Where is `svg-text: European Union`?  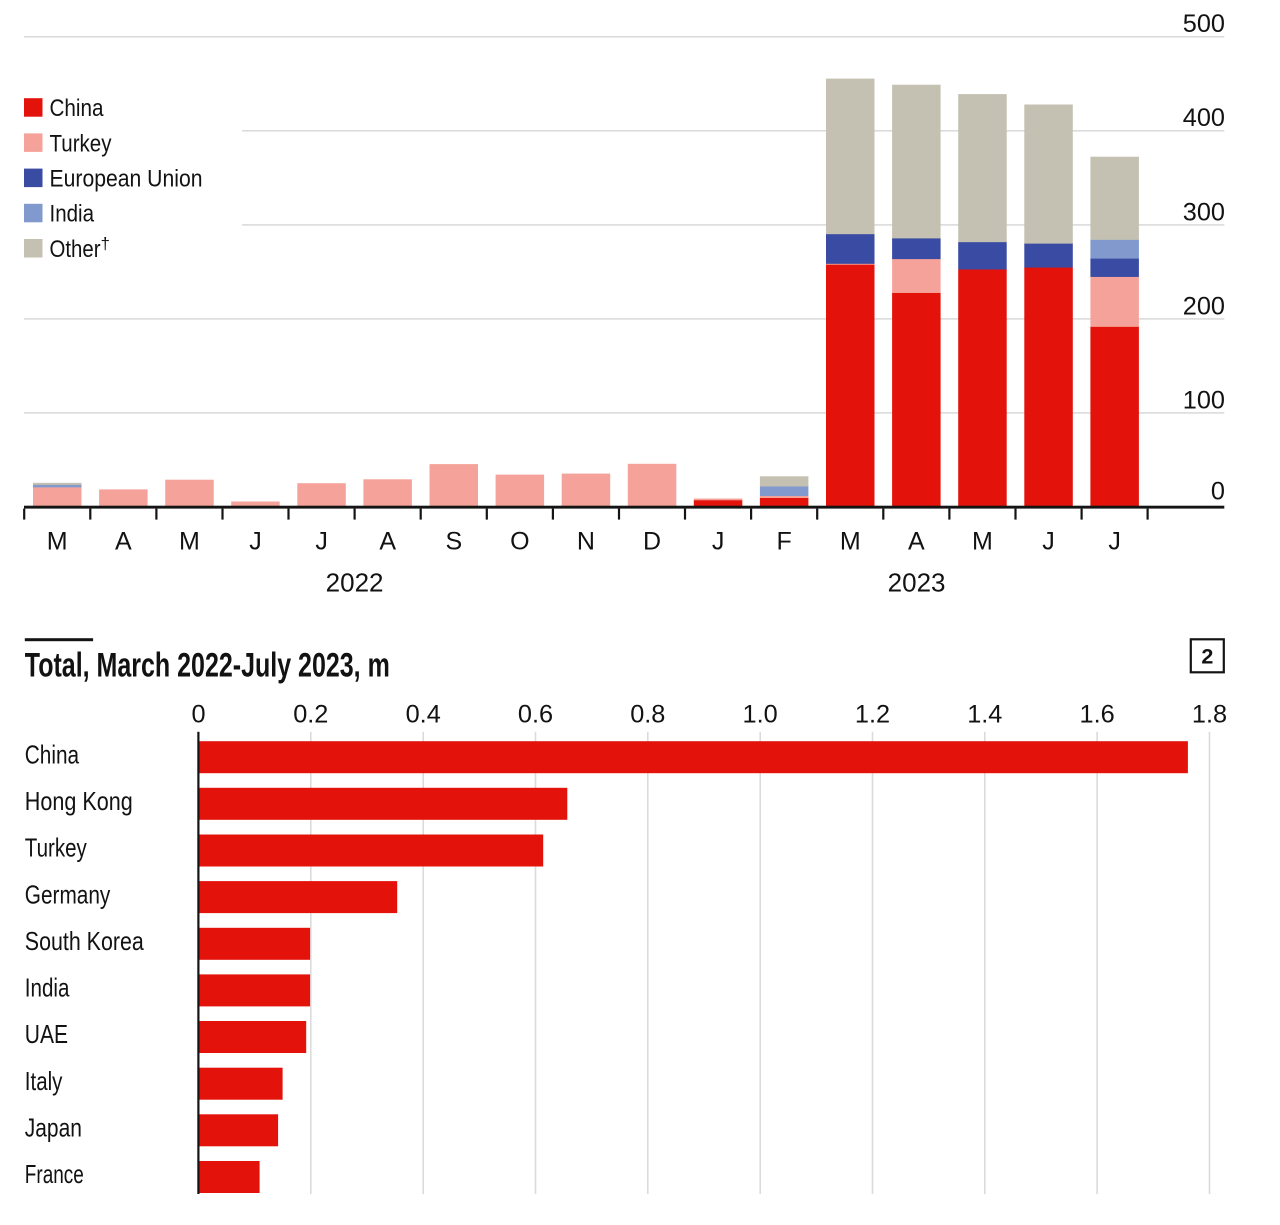
svg-text: European Union is located at coordinates (126, 179).